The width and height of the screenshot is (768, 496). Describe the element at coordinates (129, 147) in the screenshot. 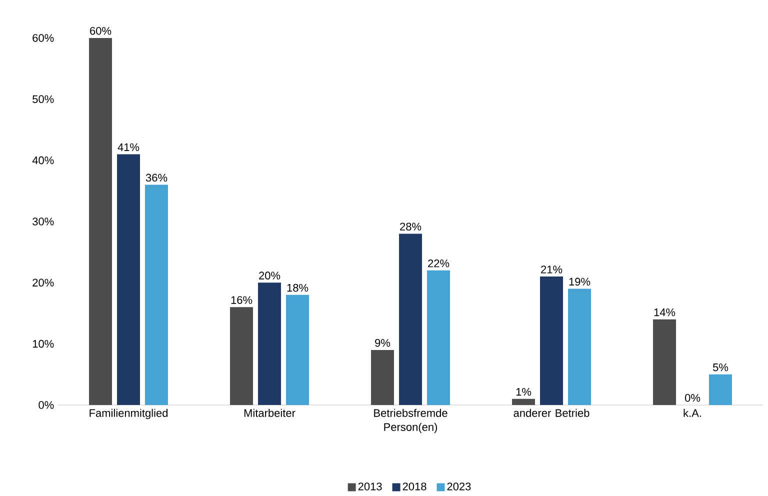

I see `data-label: 41%` at that location.